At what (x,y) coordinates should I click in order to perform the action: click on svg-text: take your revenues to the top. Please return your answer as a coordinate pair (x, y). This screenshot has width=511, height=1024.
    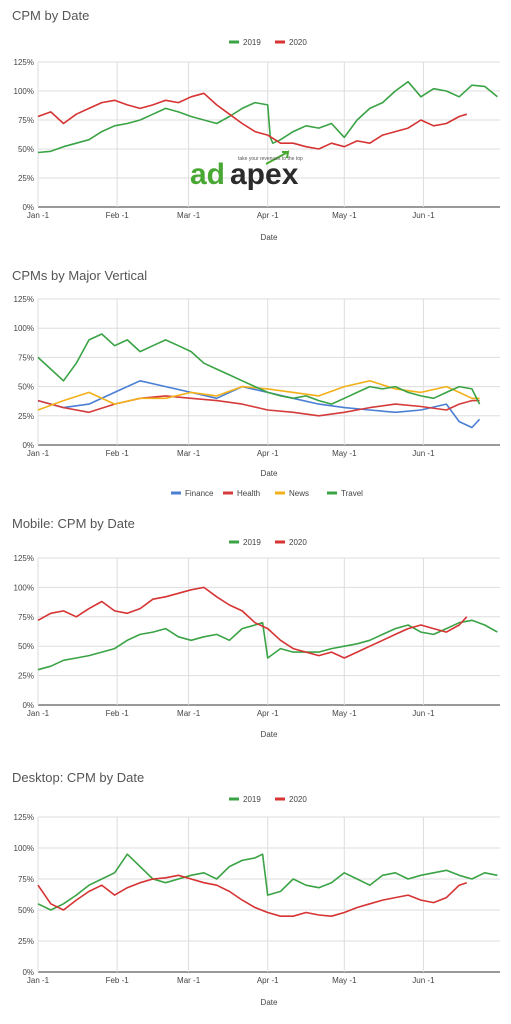
    Looking at the image, I should click on (270, 159).